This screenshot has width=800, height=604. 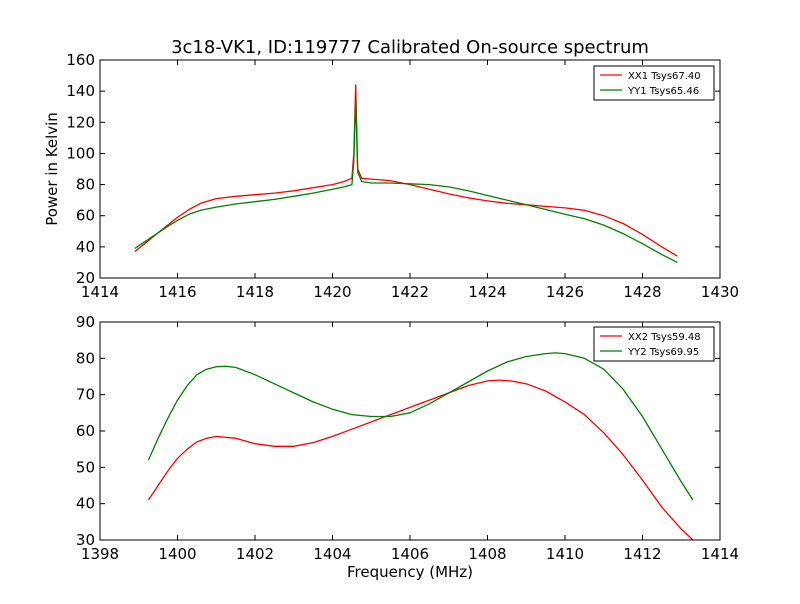 I want to click on x-tick-label: 1424, so click(x=487, y=292).